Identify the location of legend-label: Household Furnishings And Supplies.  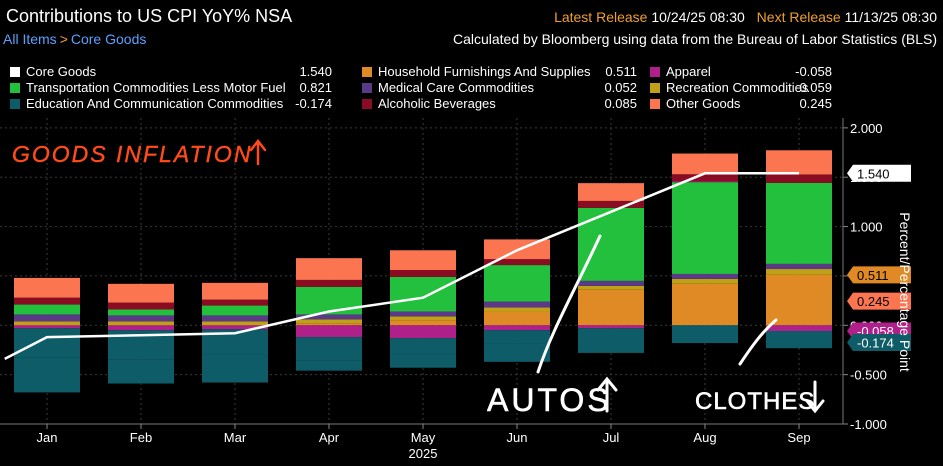
(484, 71).